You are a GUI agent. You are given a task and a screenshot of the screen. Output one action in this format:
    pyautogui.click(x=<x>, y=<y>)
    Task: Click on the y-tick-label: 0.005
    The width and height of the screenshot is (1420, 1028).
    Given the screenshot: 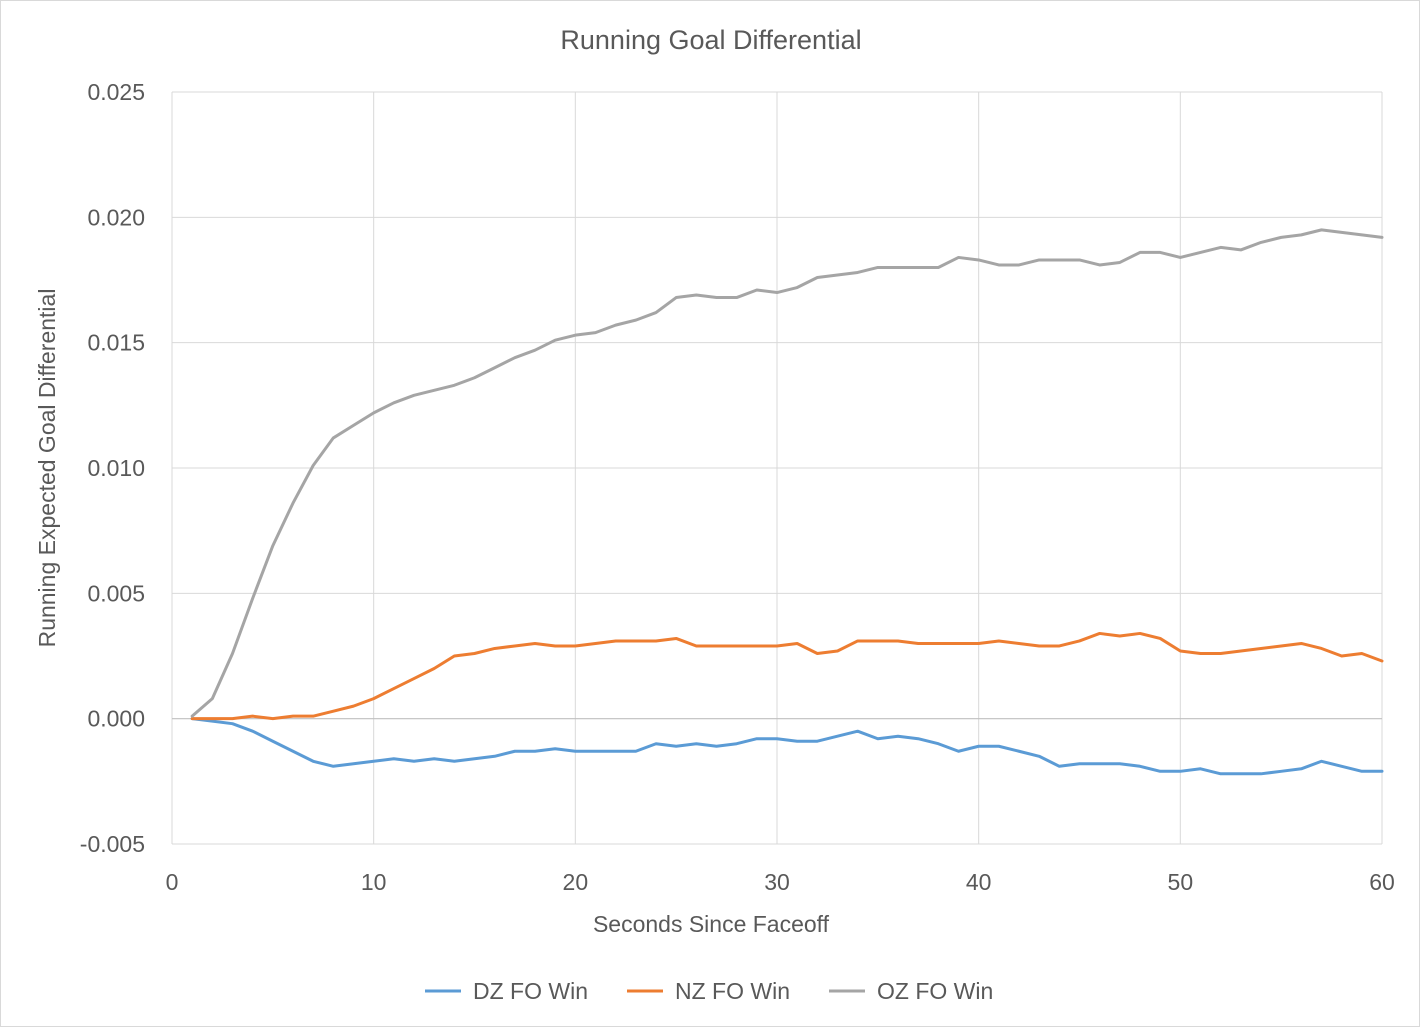 What is the action you would take?
    pyautogui.click(x=116, y=593)
    